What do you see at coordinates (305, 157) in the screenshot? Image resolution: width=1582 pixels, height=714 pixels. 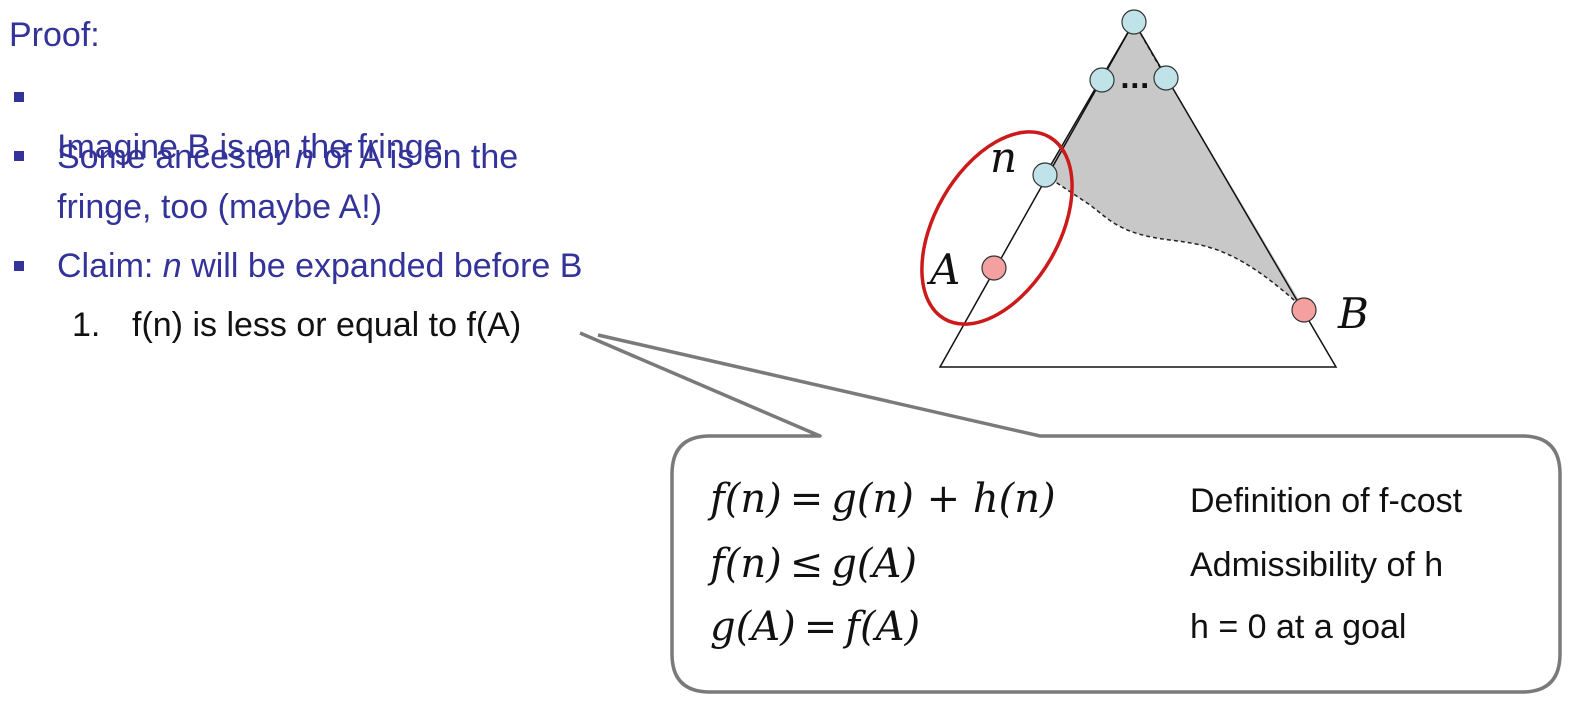 I see `bullet-item-2-var: n` at bounding box center [305, 157].